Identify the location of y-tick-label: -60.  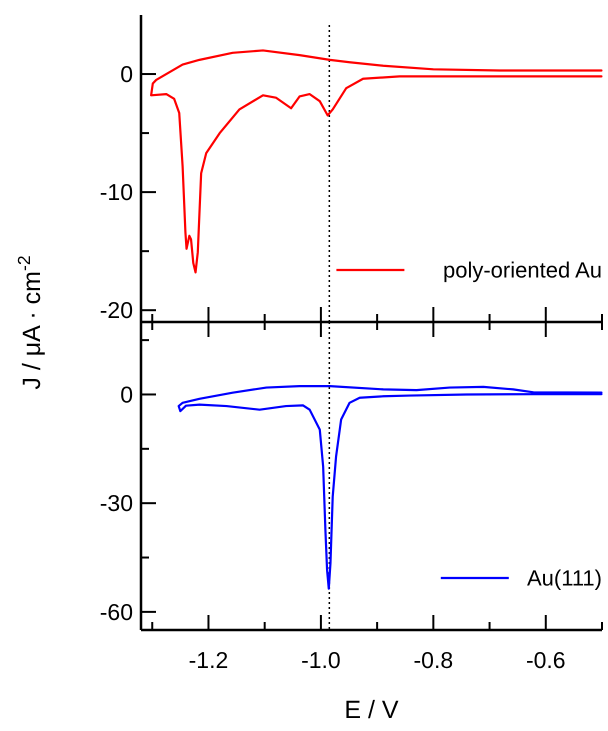
(116, 611).